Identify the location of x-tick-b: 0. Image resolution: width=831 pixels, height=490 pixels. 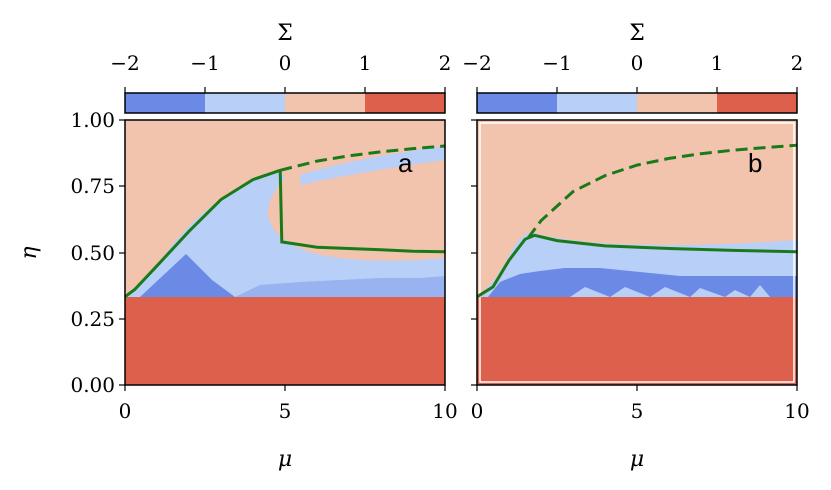
(477, 411).